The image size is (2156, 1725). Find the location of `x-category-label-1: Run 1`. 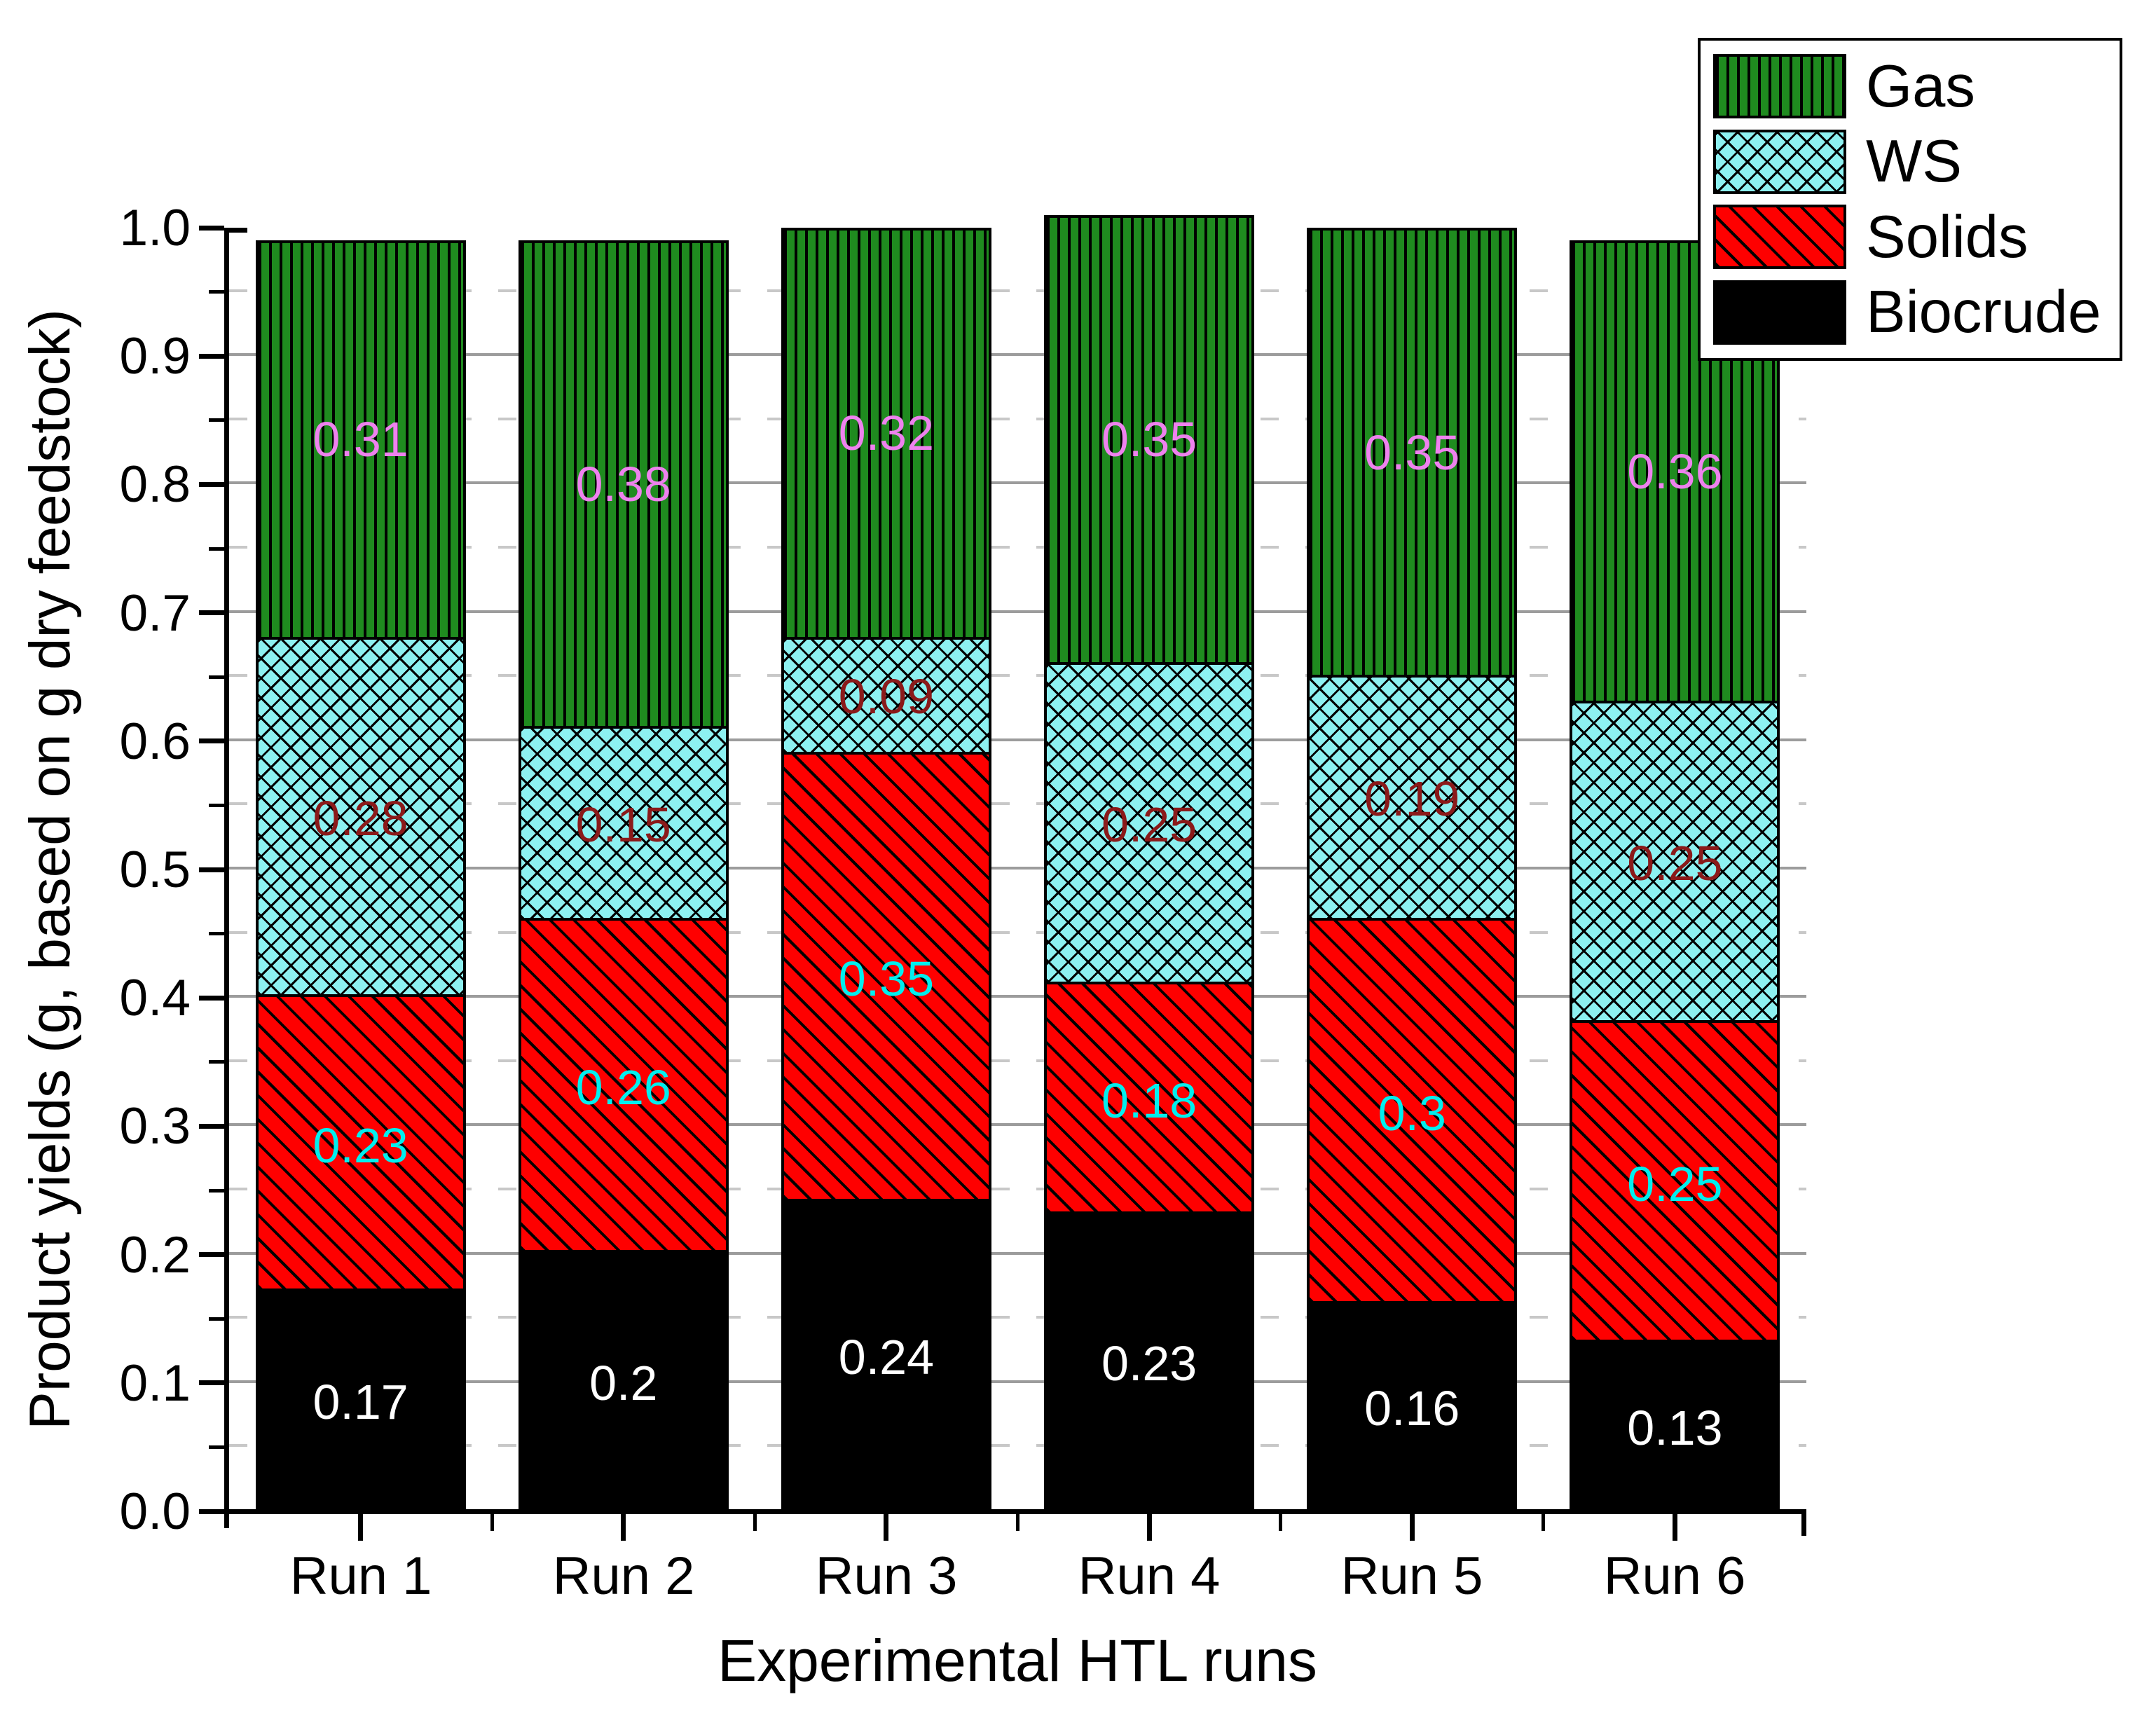

x-category-label-1: Run 1 is located at coordinates (360, 1576).